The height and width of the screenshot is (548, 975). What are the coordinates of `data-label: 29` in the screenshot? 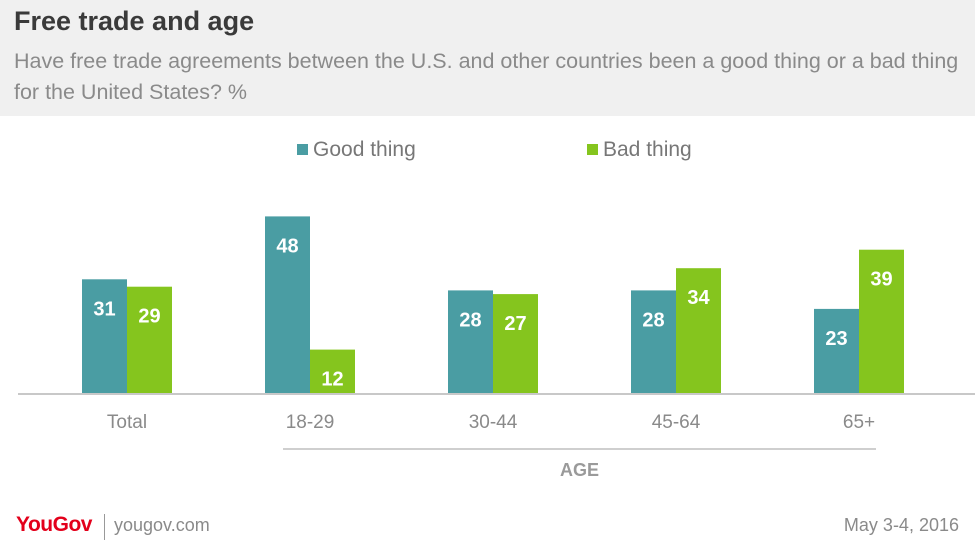 It's located at (149, 317).